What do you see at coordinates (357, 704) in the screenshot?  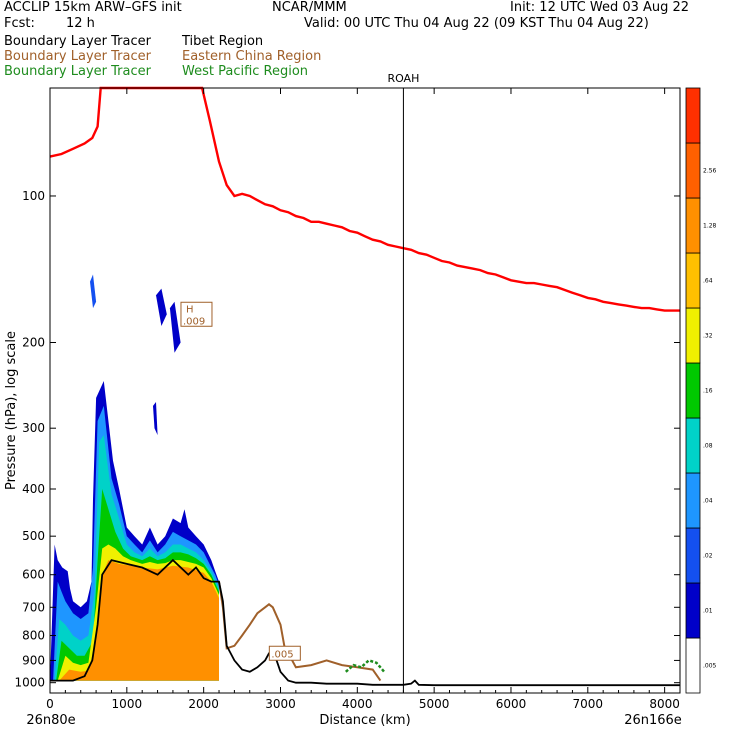 I see `x-tick-label: 4000` at bounding box center [357, 704].